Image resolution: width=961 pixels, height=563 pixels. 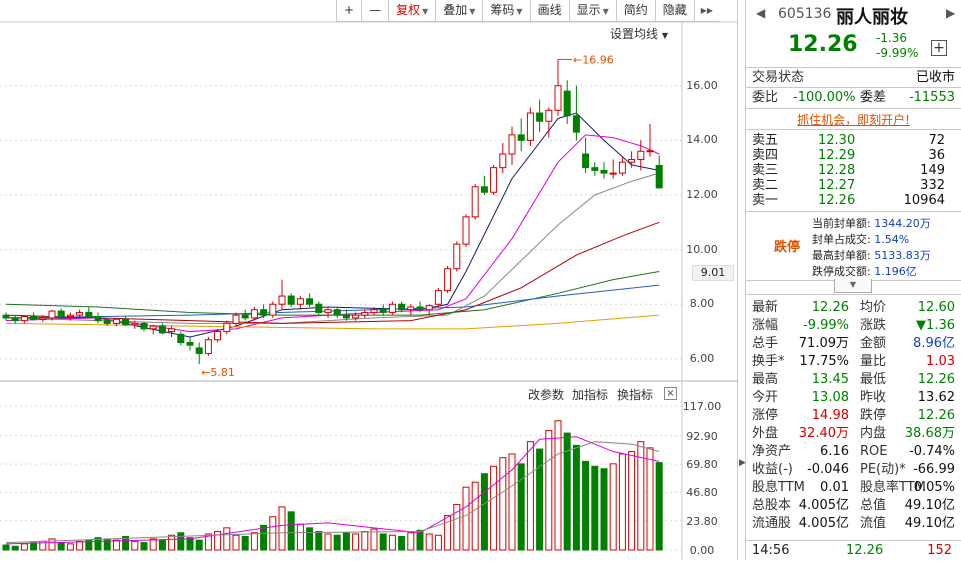 I want to click on ma-line-ma120, so click(x=332, y=301).